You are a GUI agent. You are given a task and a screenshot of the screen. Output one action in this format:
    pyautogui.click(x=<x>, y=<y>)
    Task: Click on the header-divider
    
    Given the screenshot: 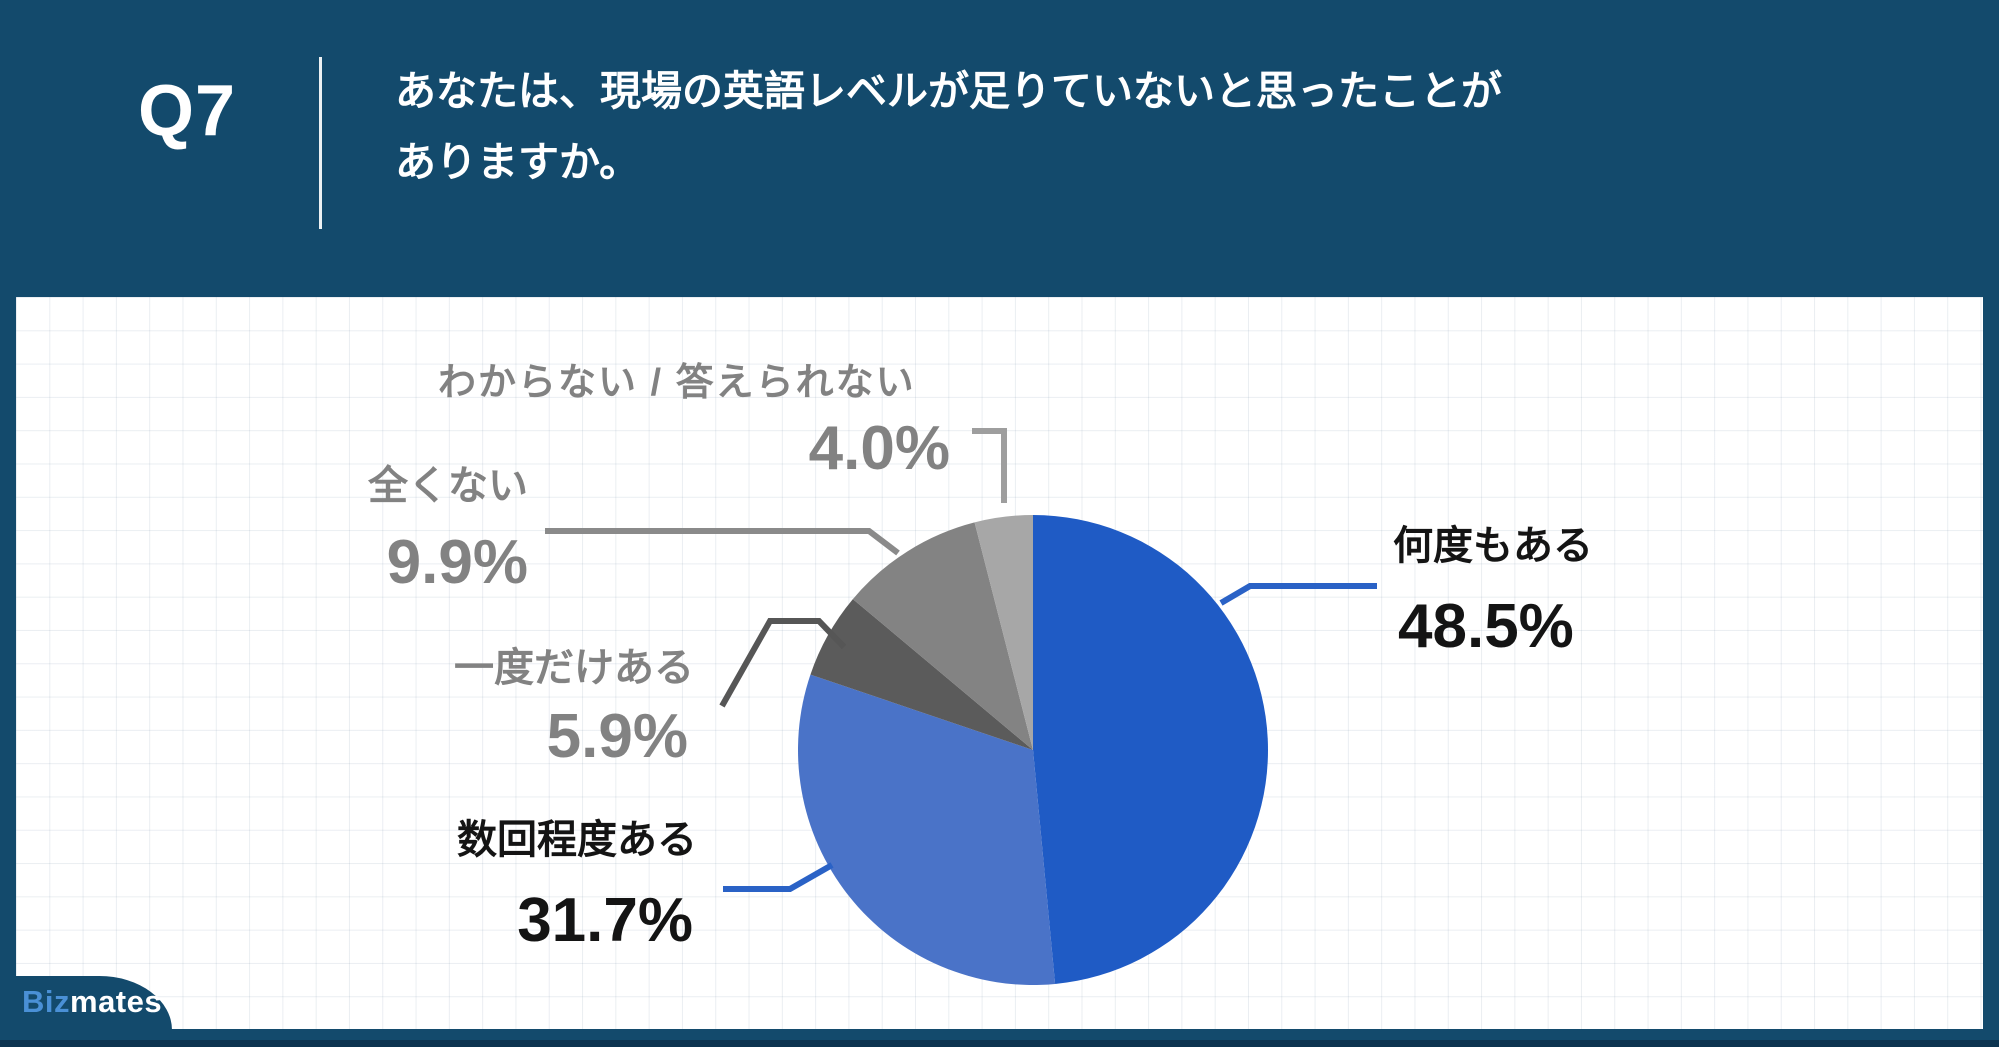 What is the action you would take?
    pyautogui.click(x=320, y=143)
    